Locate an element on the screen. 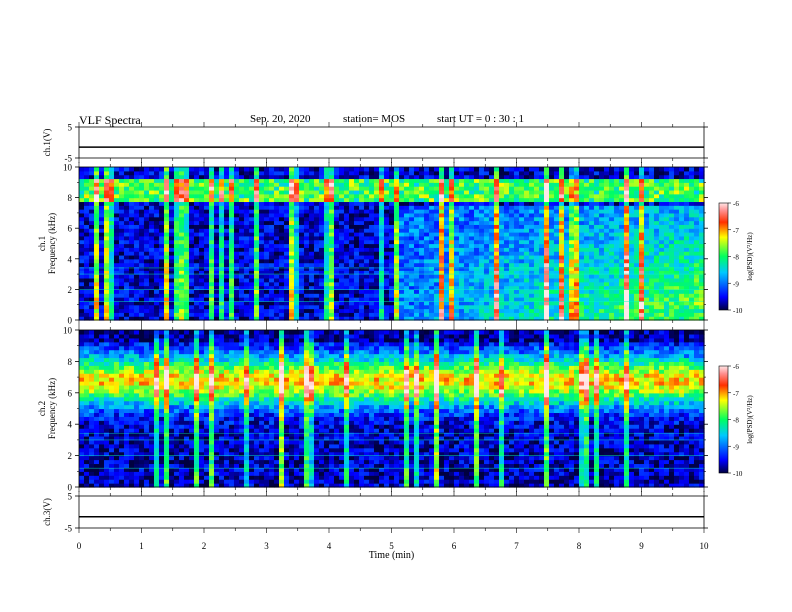 The height and width of the screenshot is (612, 792). x-tick-label: 4 is located at coordinates (329, 546).